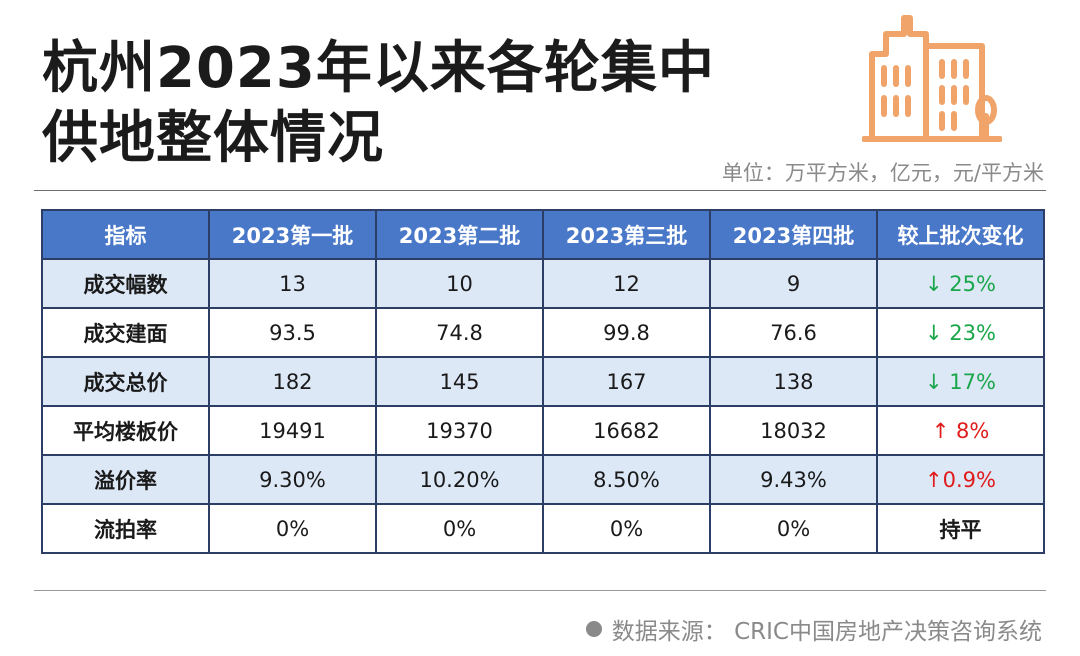  Describe the element at coordinates (125, 332) in the screenshot. I see `metric-label: 成交建面` at that location.